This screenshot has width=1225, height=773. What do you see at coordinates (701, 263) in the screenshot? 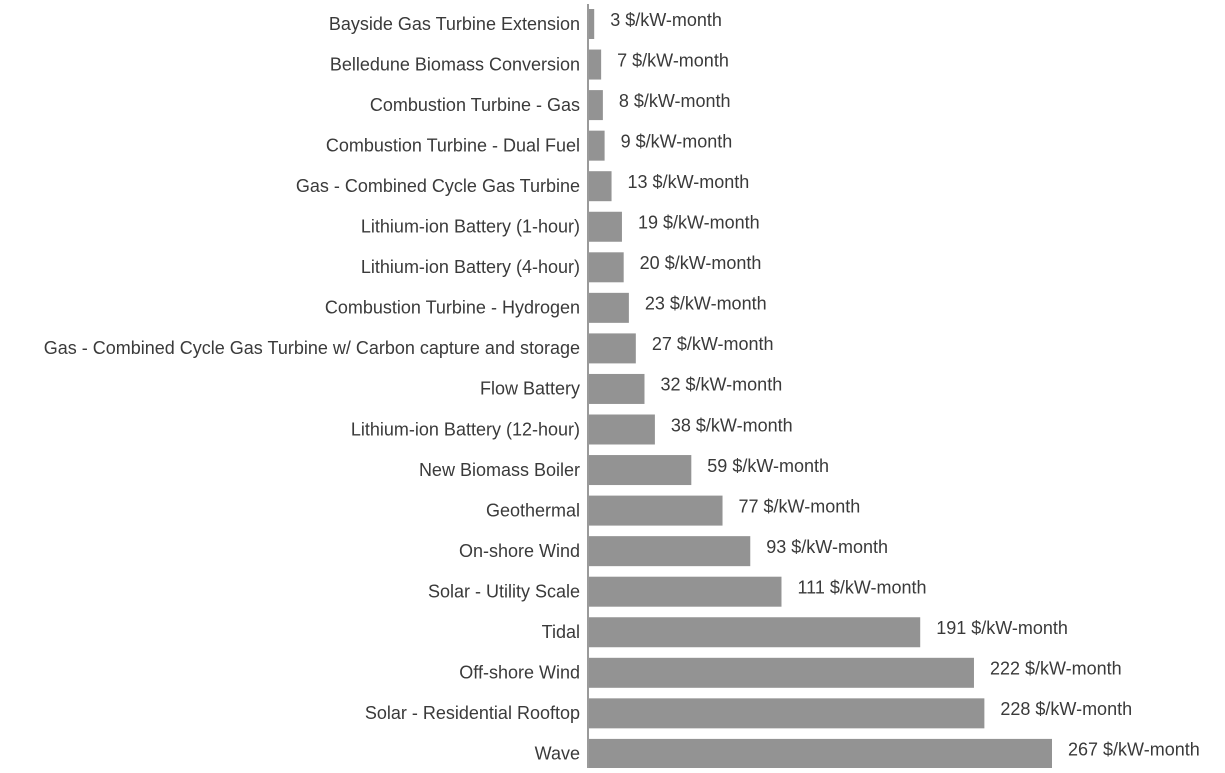
I see `value-label: 20 $/kW-month` at bounding box center [701, 263].